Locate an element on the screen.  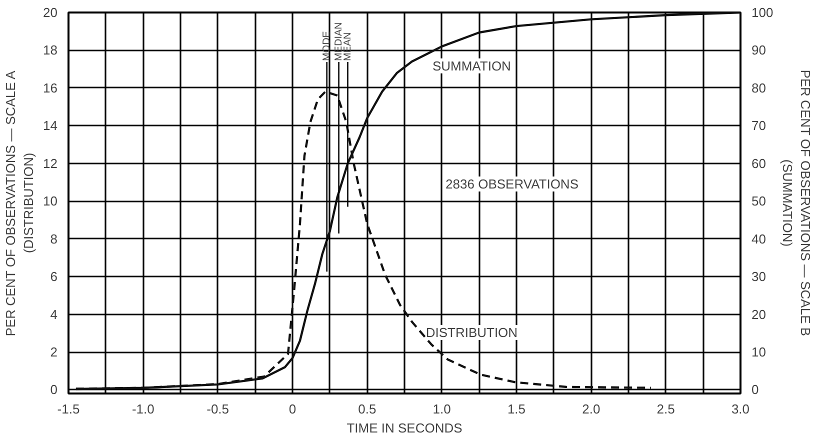
y-tick-label: 0 is located at coordinates (54, 390).